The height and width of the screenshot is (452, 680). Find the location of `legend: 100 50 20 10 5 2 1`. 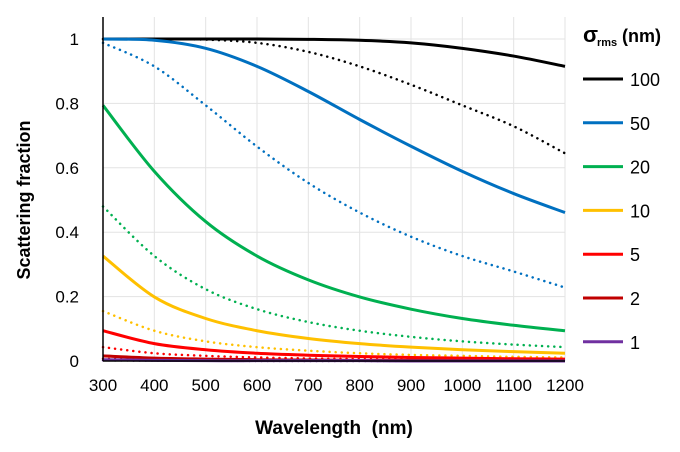

legend: 100 50 20 10 5 2 1 is located at coordinates (621, 211).